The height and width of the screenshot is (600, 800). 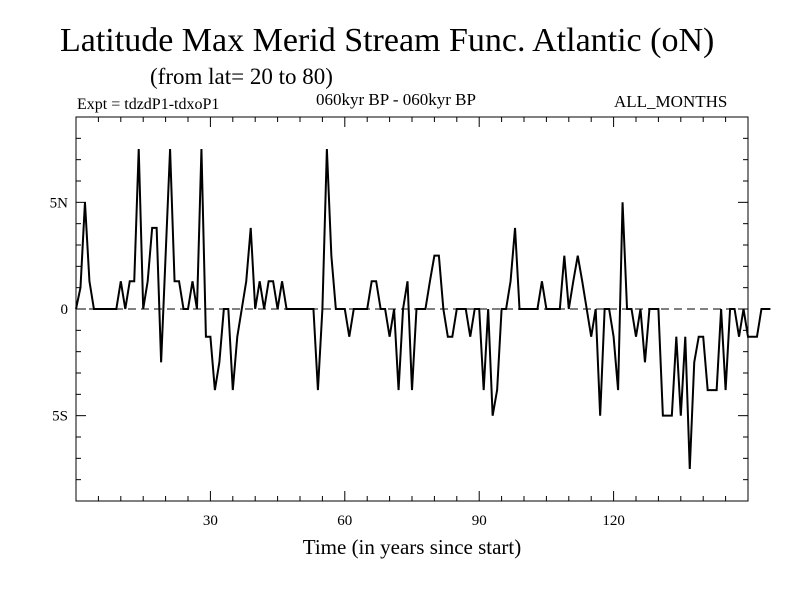 I want to click on period-label: 060kyr BP - 060kyr BP, so click(x=396, y=99).